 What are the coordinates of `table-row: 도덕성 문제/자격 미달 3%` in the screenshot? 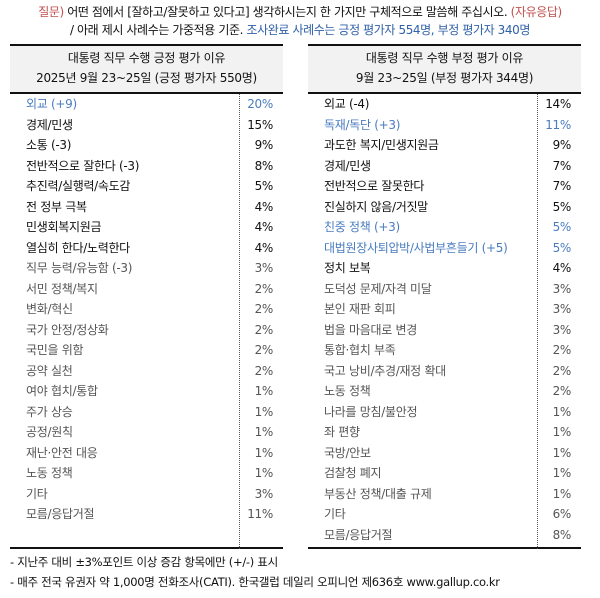 It's located at (444, 289).